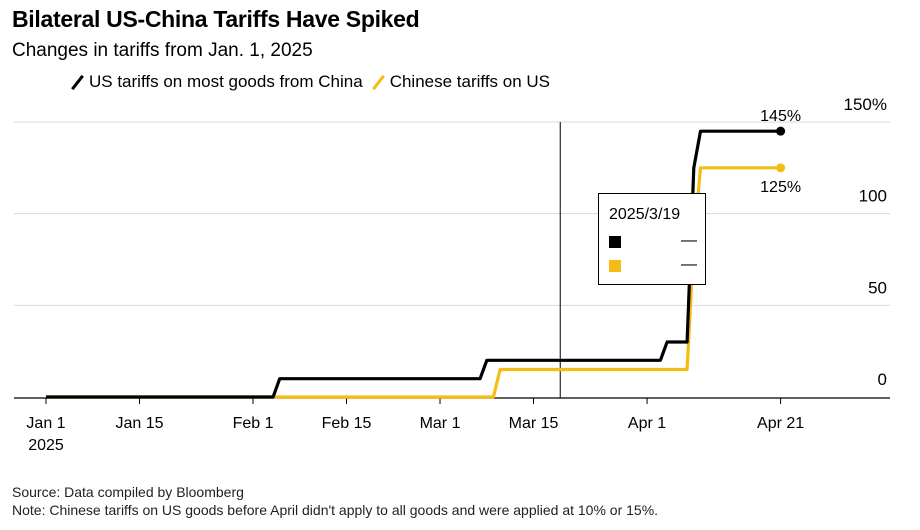  Describe the element at coordinates (440, 423) in the screenshot. I see `x-tick-label: Mar 1` at that location.